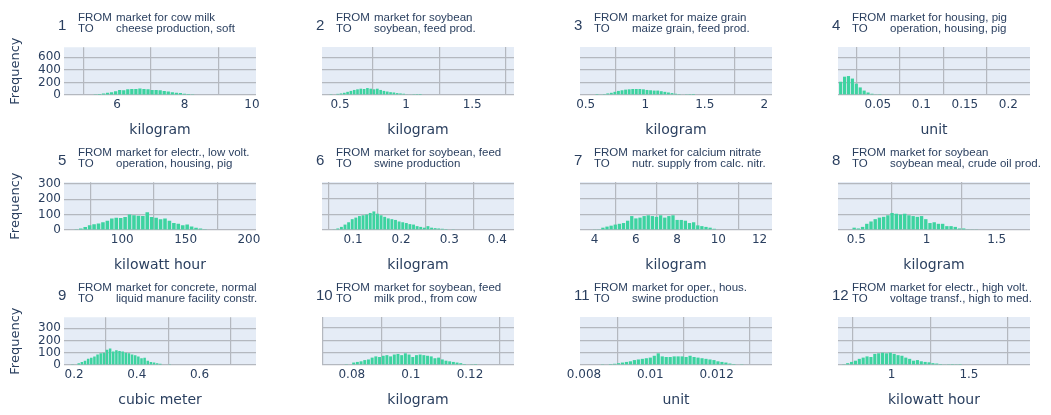  What do you see at coordinates (948, 28) in the screenshot?
I see `text: operation, housing, pig` at bounding box center [948, 28].